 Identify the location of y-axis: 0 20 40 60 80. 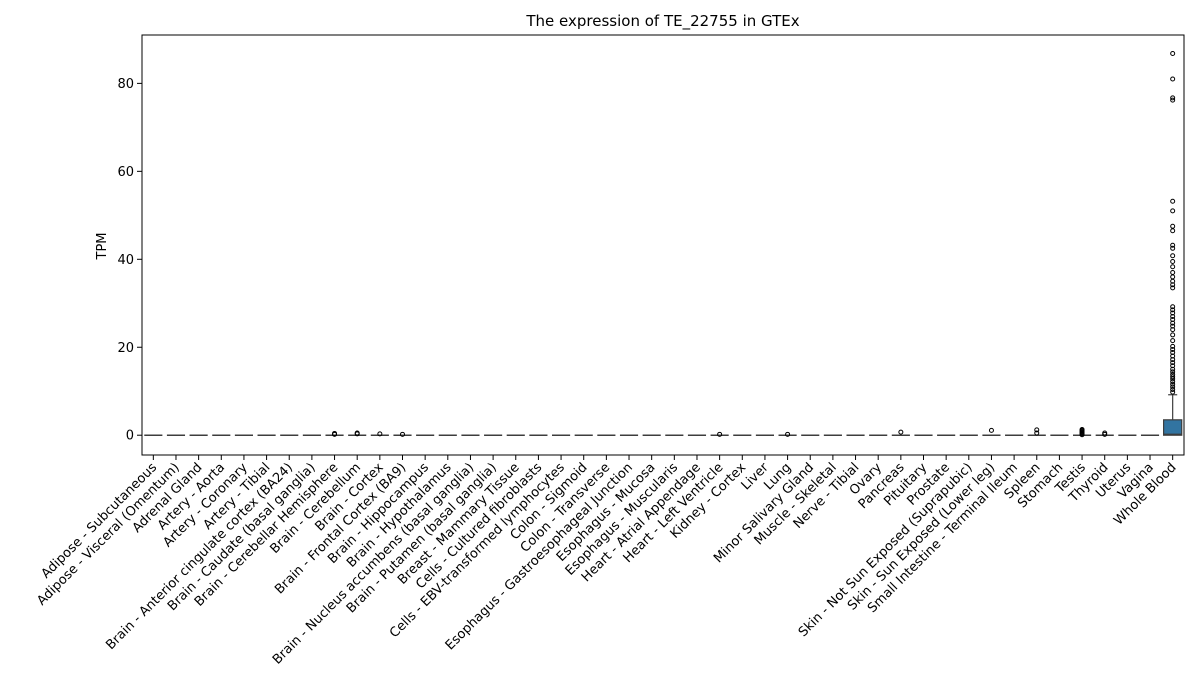
(129, 260).